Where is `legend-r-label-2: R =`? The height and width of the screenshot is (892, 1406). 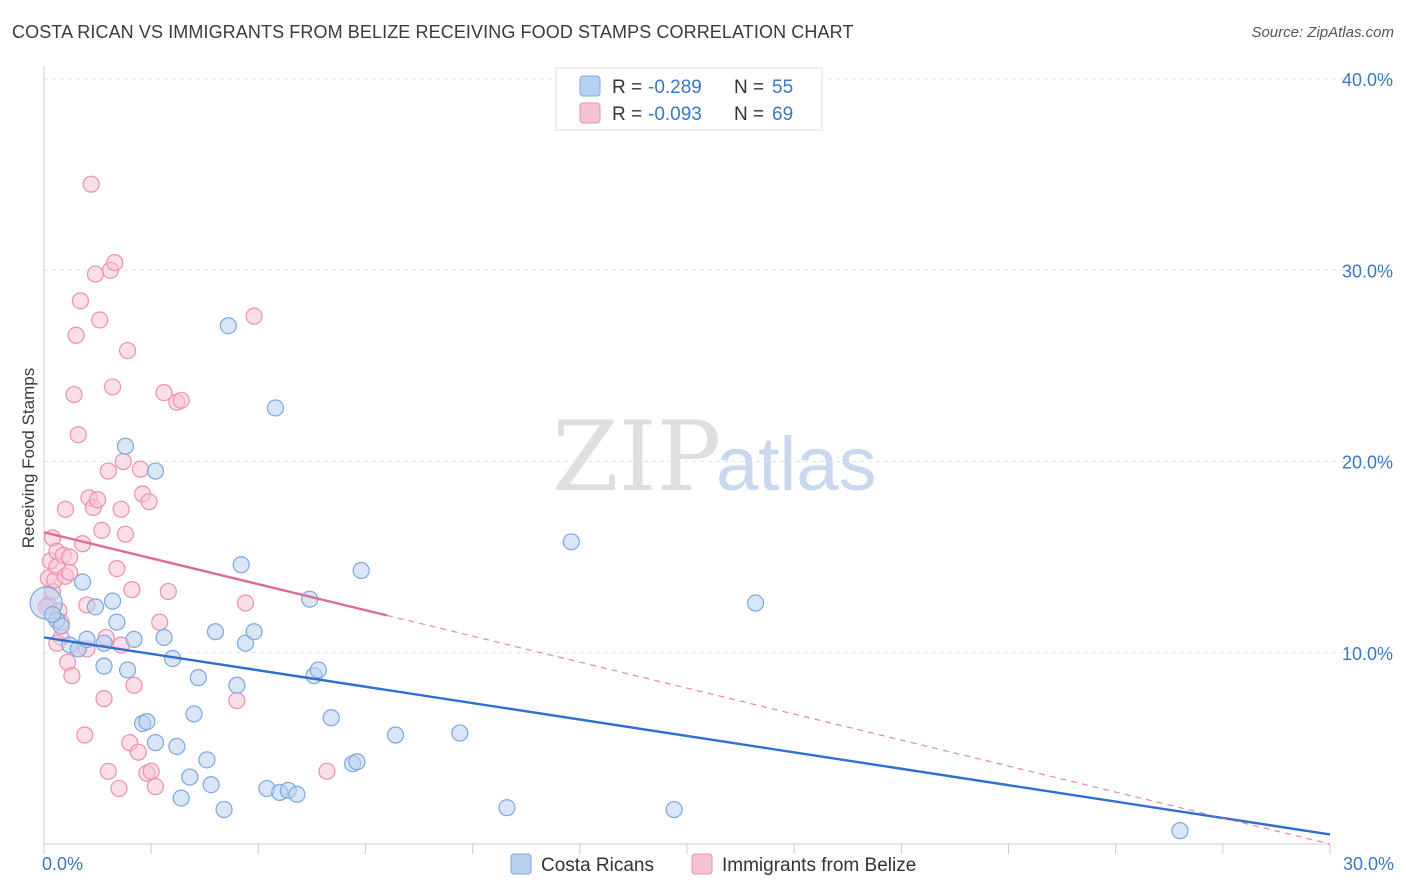 legend-r-label-2: R = is located at coordinates (627, 114).